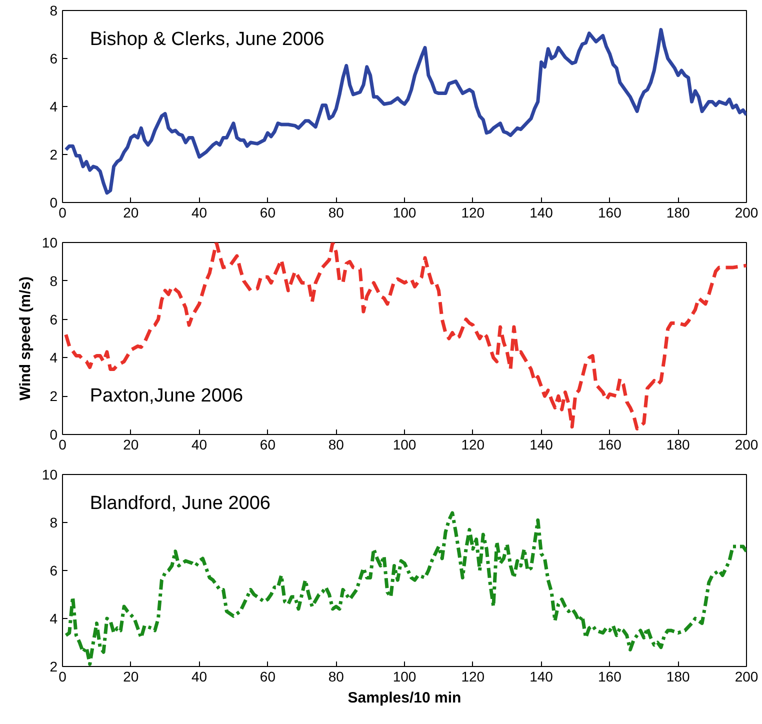 The image size is (762, 724). I want to click on x-axis-title: Samples/10 min, so click(405, 698).